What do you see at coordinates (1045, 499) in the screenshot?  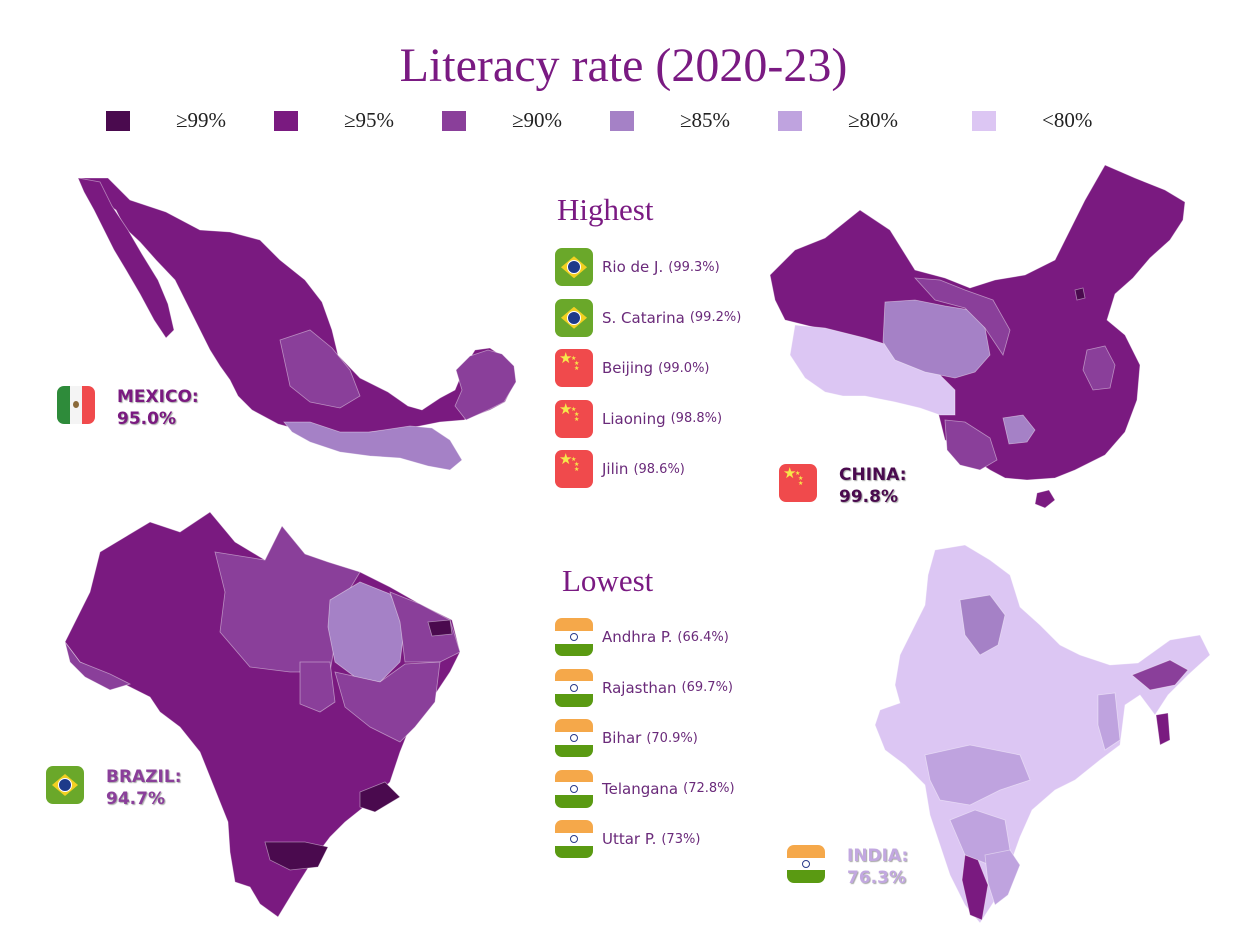 I see `hainan` at bounding box center [1045, 499].